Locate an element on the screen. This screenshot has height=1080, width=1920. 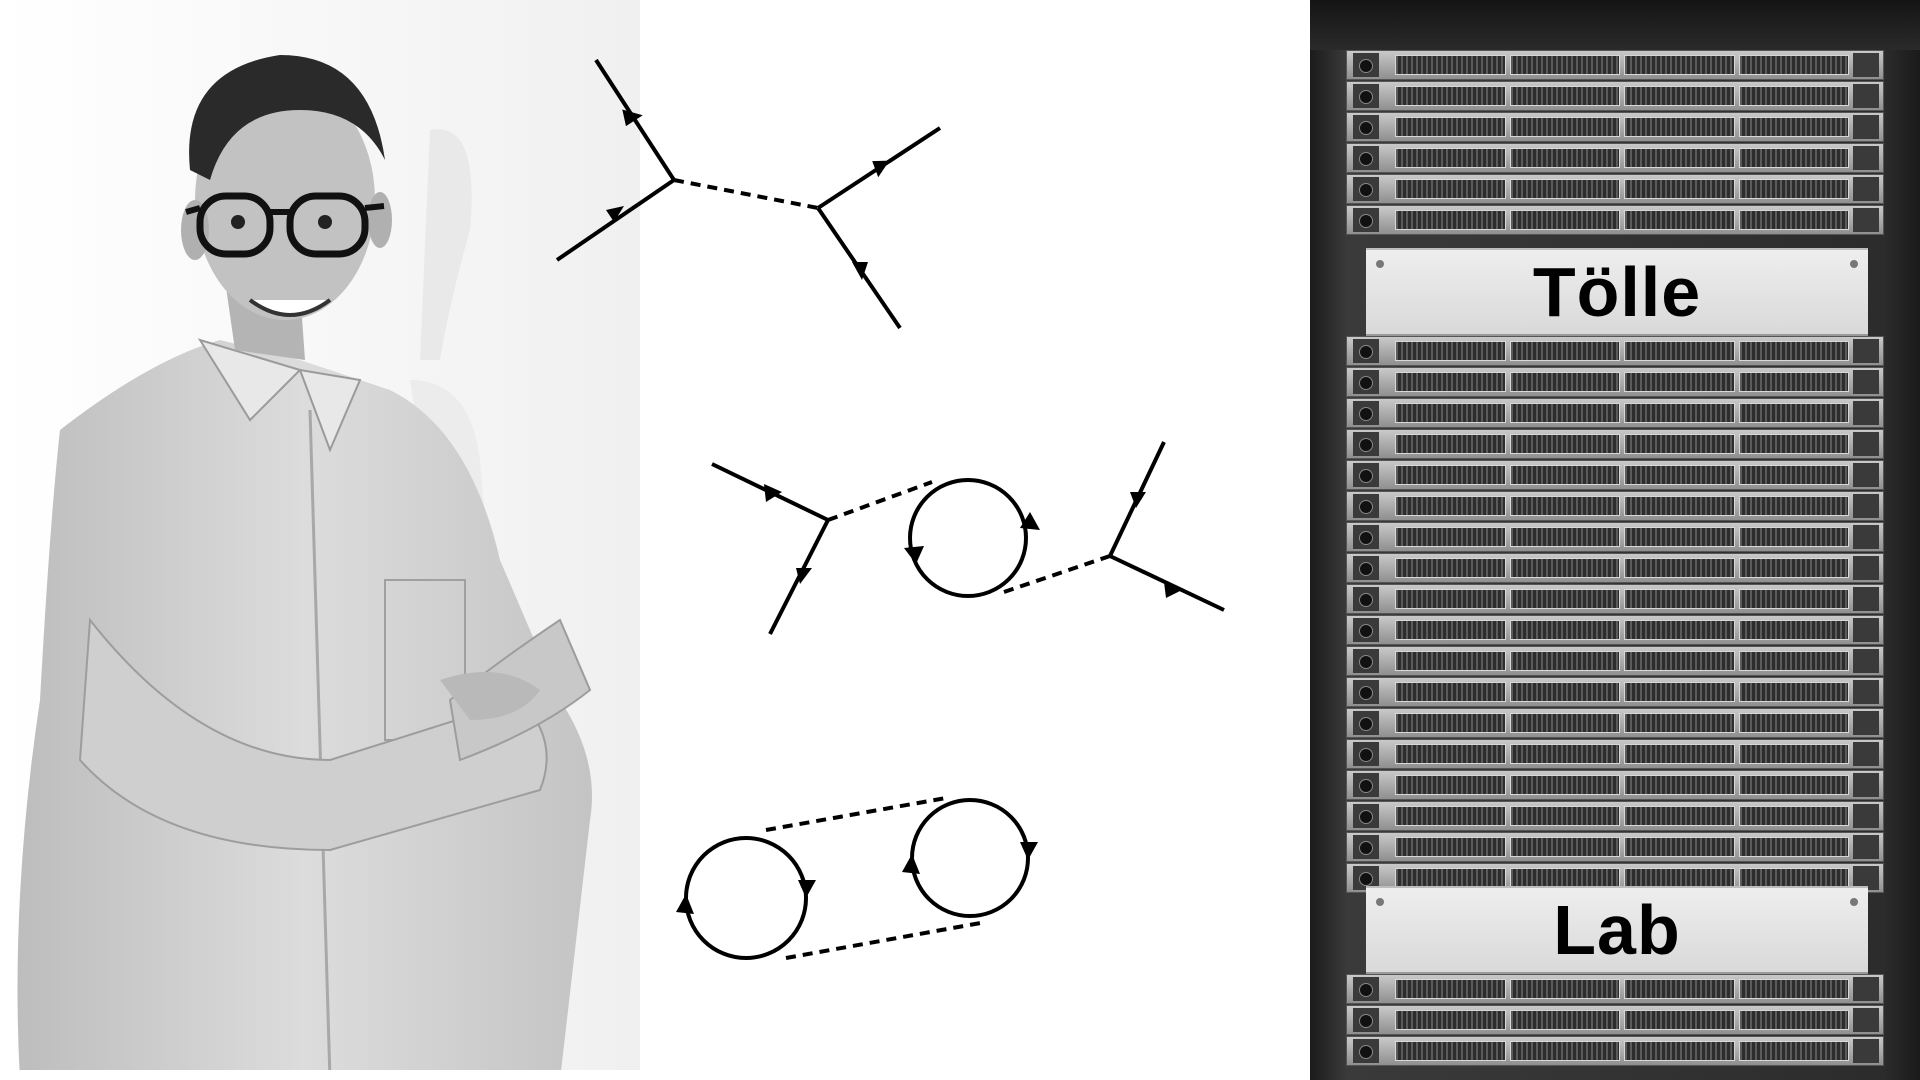
rack-label-plate-top: Tölle is located at coordinates (1617, 292).